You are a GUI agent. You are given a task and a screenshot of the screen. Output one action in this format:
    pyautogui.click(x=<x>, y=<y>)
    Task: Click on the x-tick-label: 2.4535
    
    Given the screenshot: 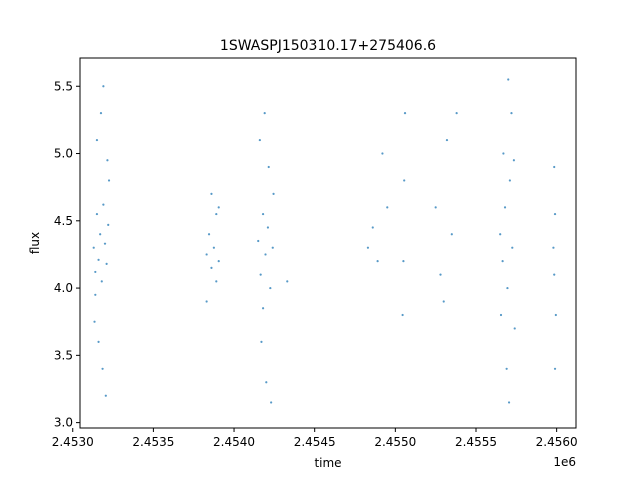 What is the action you would take?
    pyautogui.click(x=153, y=442)
    